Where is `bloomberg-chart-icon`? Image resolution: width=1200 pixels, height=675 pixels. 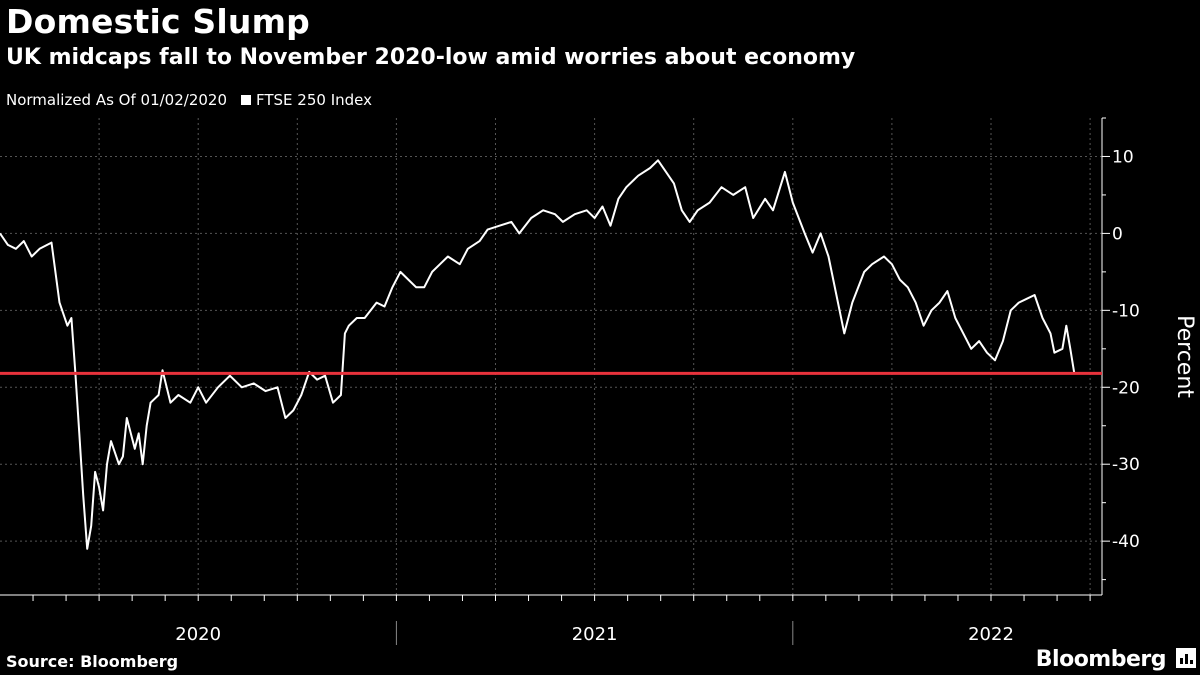 bloomberg-chart-icon is located at coordinates (1186, 658).